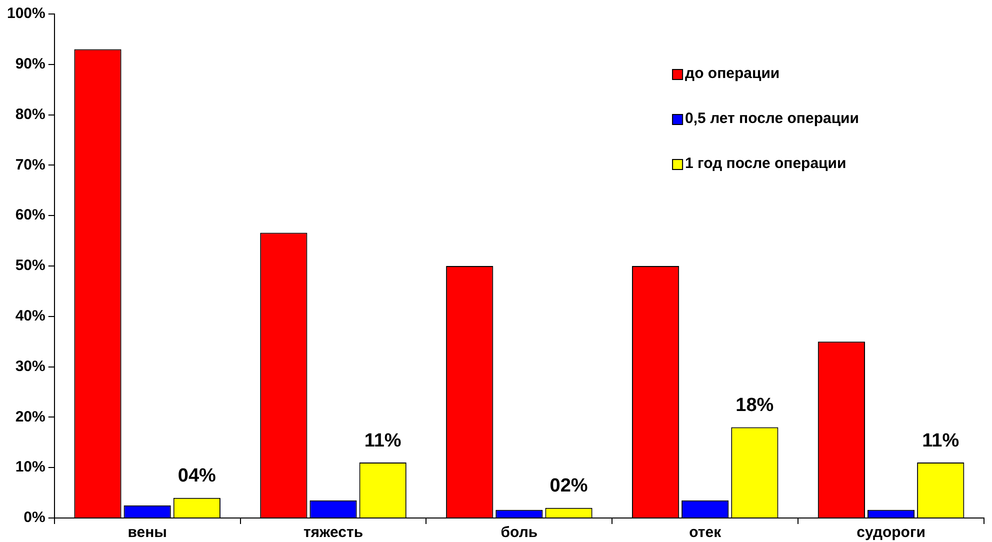 The height and width of the screenshot is (542, 992). Describe the element at coordinates (30, 366) in the screenshot. I see `y-tick-label: 30%` at that location.